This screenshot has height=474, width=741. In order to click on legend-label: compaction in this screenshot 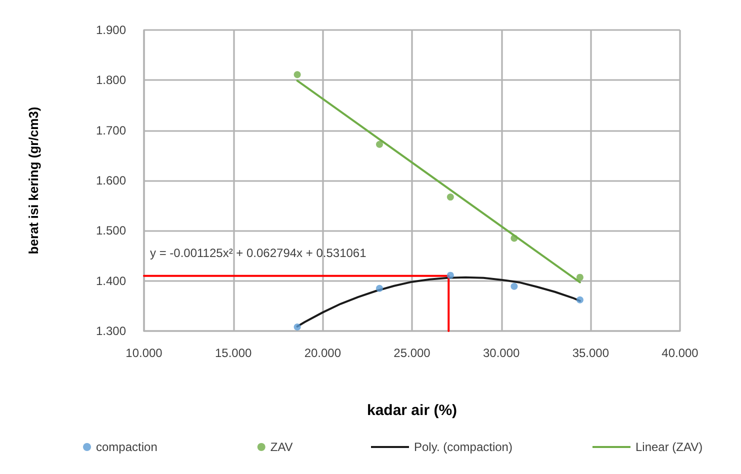, I will do `click(127, 447)`.